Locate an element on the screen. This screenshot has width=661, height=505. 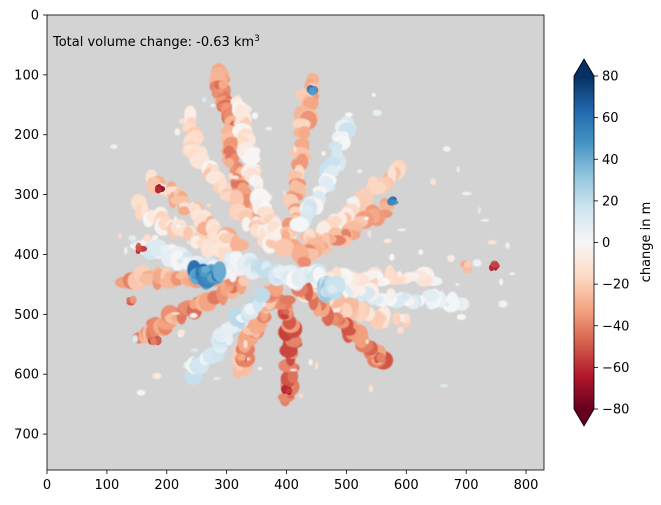
y-tick-label: 700 is located at coordinates (26, 435).